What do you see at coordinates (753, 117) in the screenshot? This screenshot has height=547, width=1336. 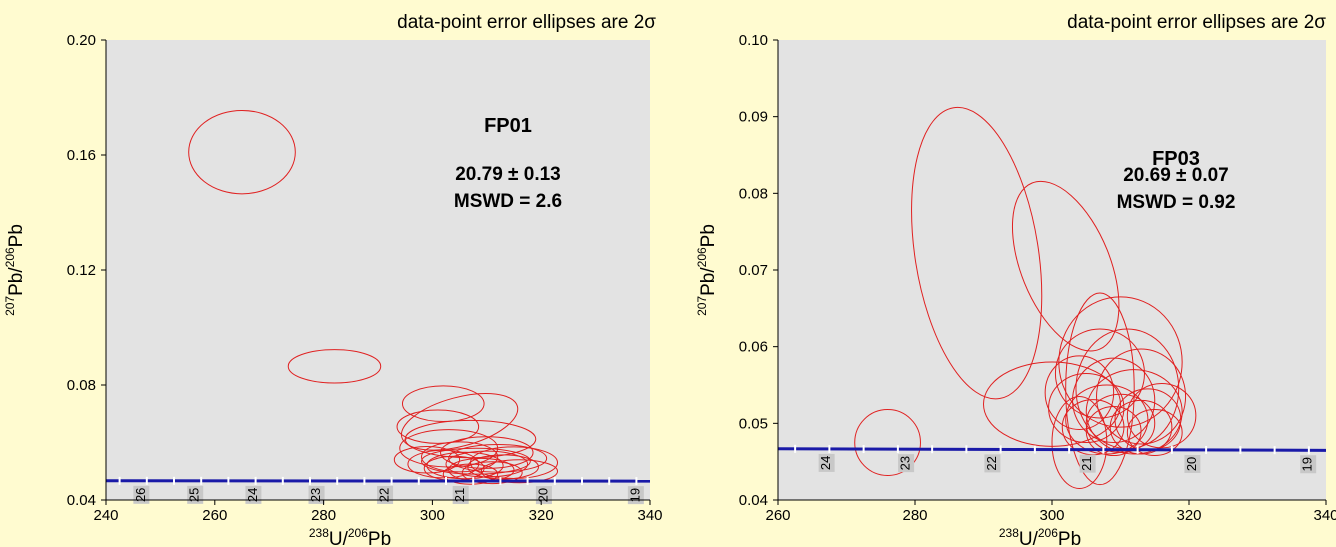 I see `y-tick-label: 0.09` at bounding box center [753, 117].